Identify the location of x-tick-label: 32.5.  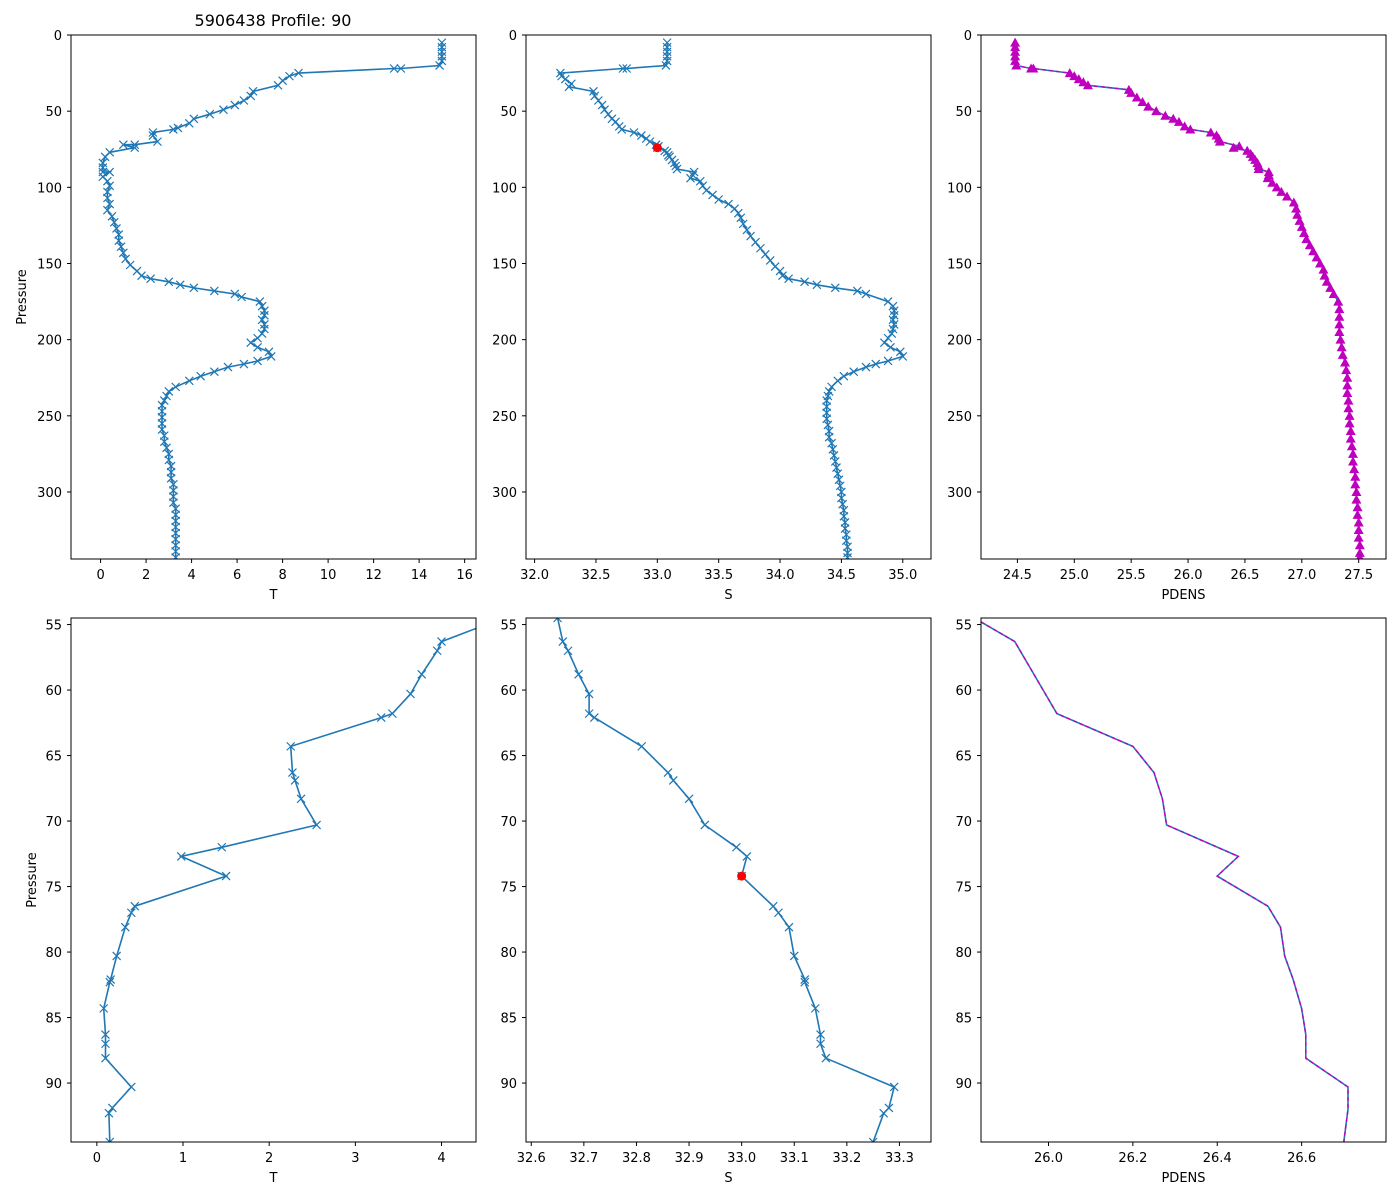
(595, 575).